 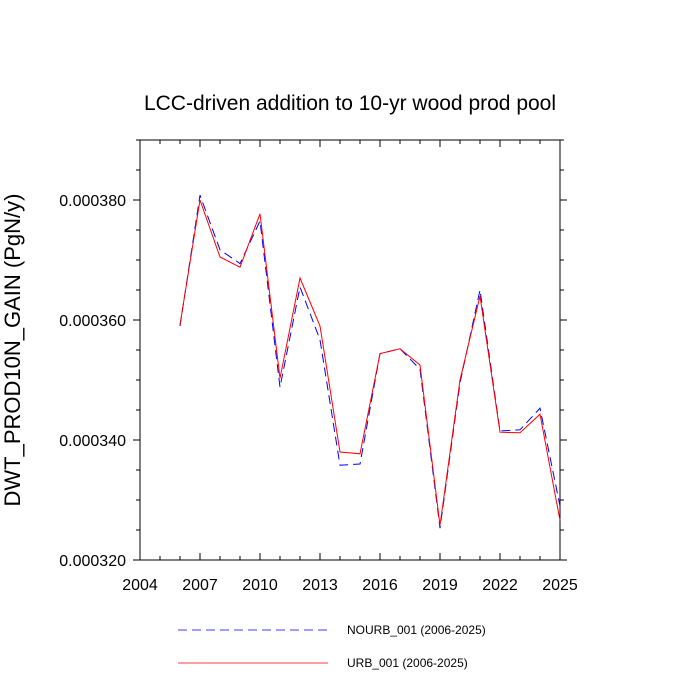 What do you see at coordinates (416, 630) in the screenshot?
I see `legend-label: NOURB_001 (2006-2025)` at bounding box center [416, 630].